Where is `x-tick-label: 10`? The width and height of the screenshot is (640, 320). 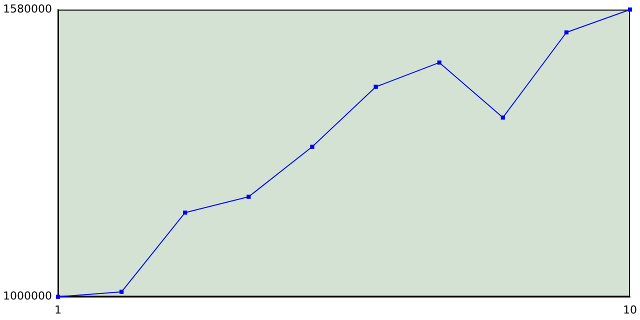 x-tick-label: 10 is located at coordinates (630, 309).